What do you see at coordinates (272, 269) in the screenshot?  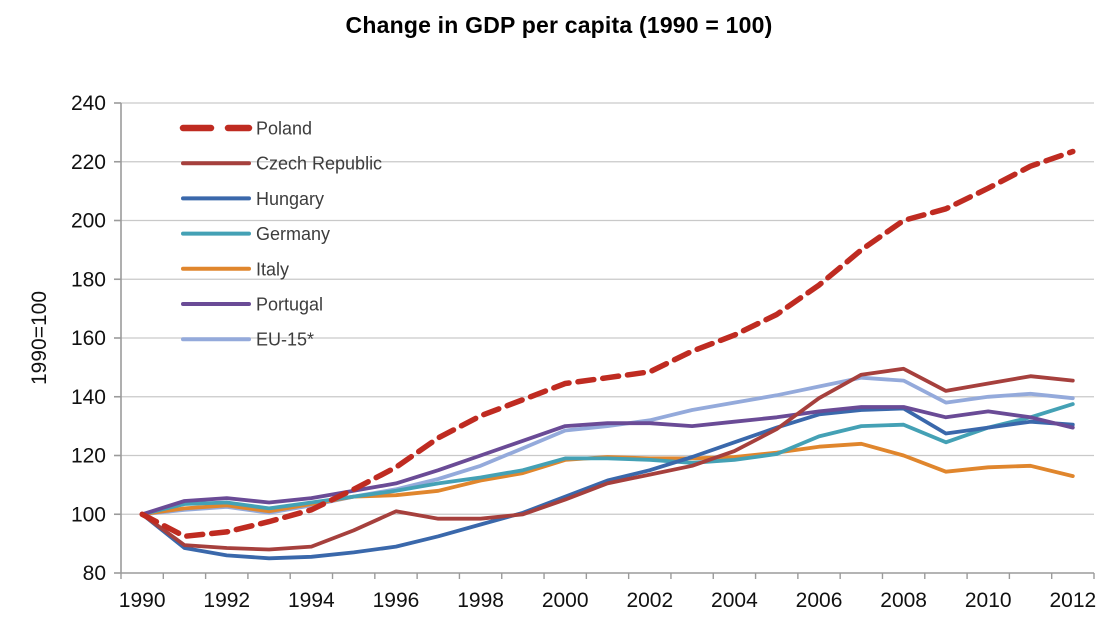 I see `legend-label-italy: Italy` at bounding box center [272, 269].